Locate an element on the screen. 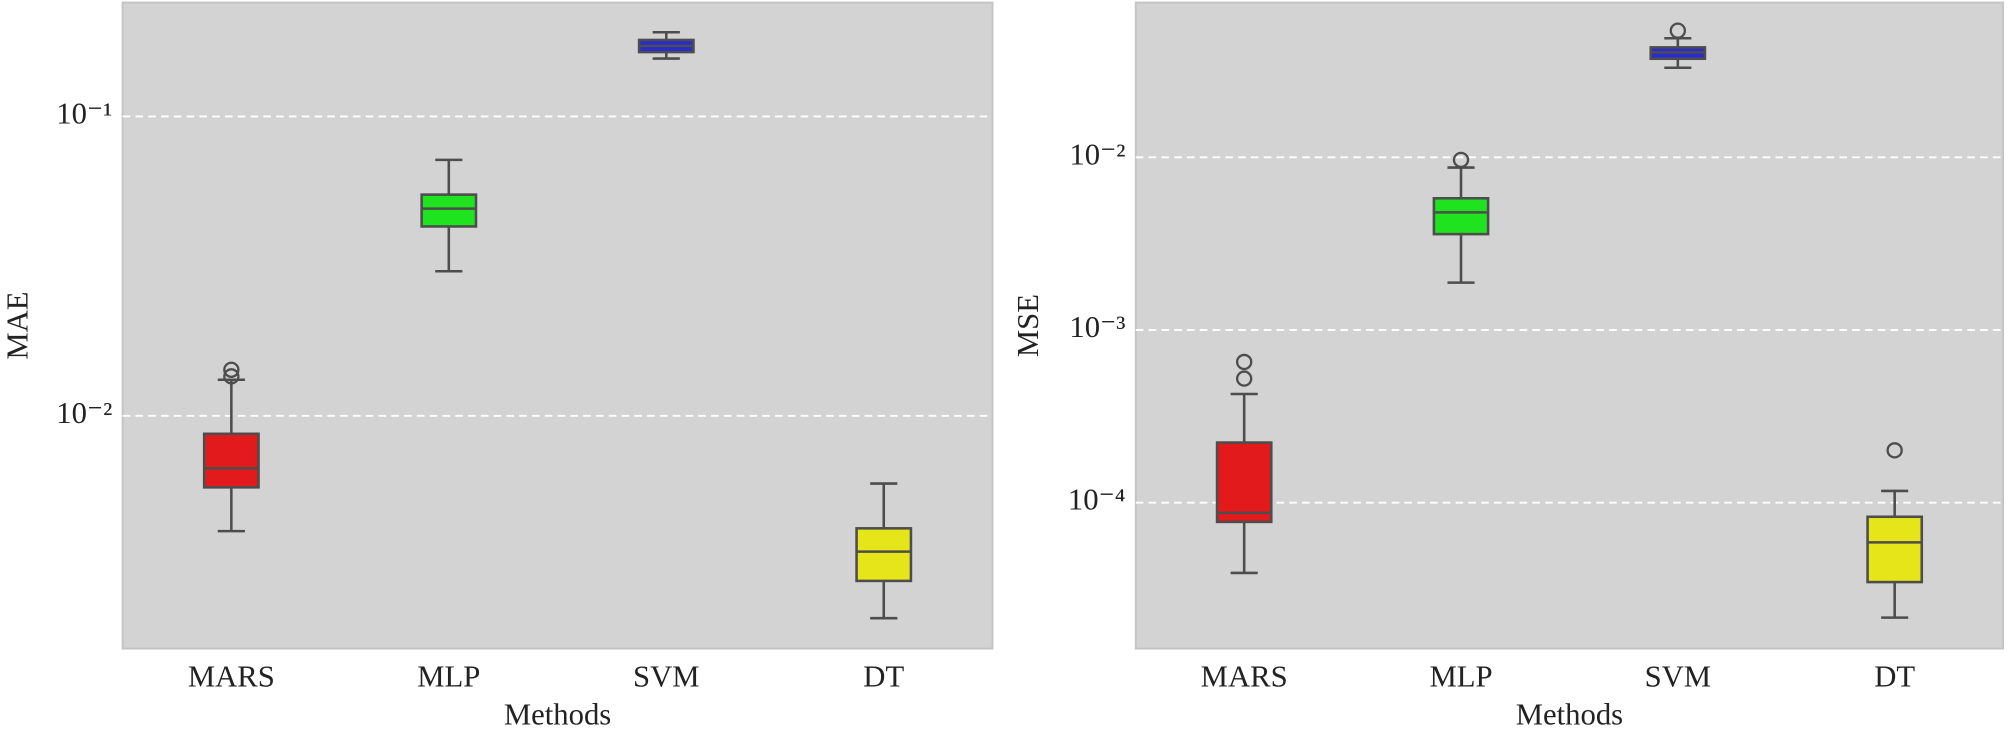 The width and height of the screenshot is (2008, 733). y-tick-label: 10⁻¹ is located at coordinates (84, 113).